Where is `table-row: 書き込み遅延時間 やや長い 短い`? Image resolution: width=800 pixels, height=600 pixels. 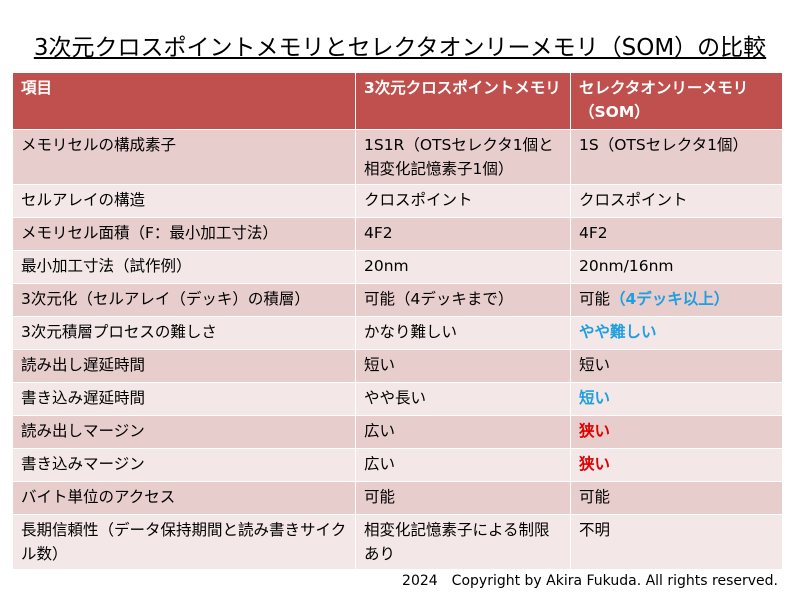 table-row: 書き込み遅延時間 やや長い 短い is located at coordinates (397, 399).